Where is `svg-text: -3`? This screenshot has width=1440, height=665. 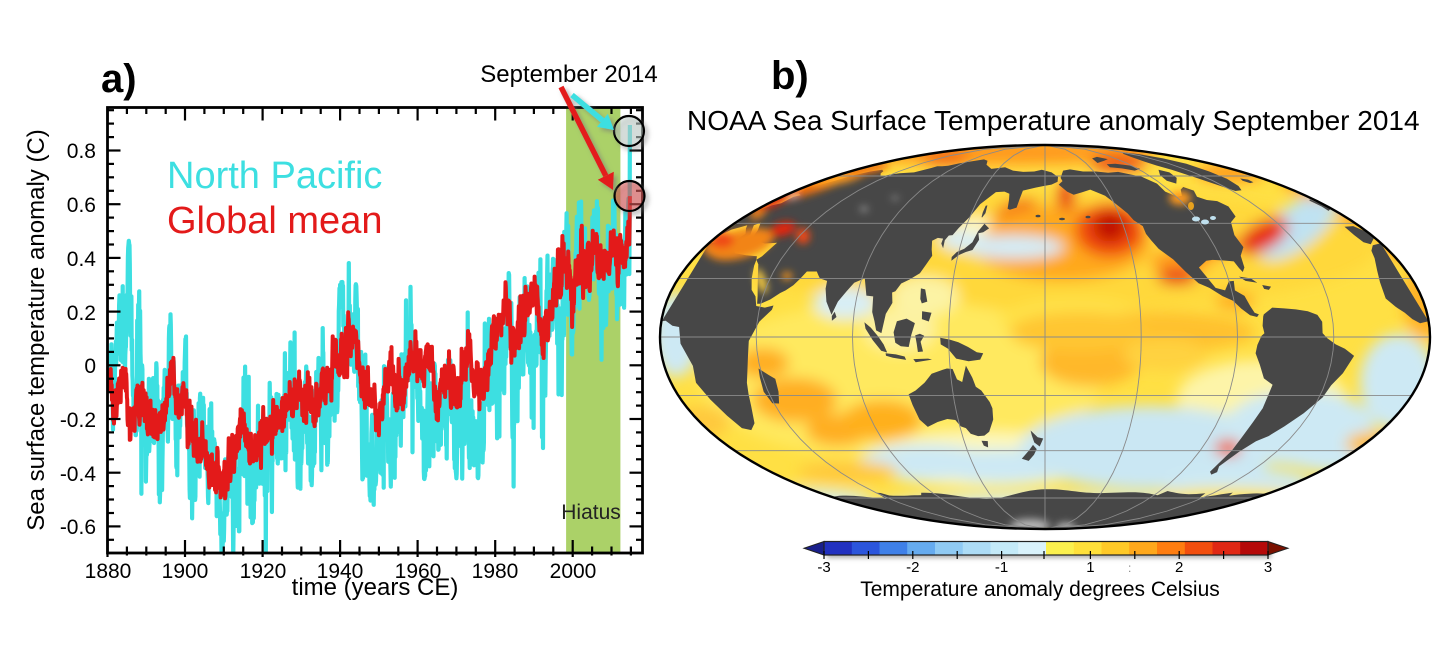 svg-text: -3 is located at coordinates (823, 567).